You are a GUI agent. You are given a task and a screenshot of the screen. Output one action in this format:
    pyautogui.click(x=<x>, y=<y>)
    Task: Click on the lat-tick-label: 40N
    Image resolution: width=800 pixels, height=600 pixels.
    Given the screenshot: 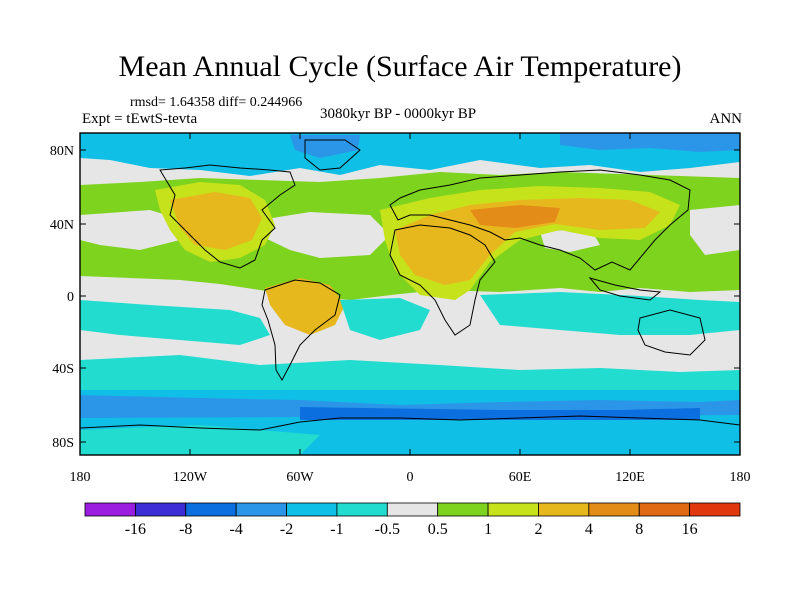 What is the action you would take?
    pyautogui.click(x=62, y=225)
    